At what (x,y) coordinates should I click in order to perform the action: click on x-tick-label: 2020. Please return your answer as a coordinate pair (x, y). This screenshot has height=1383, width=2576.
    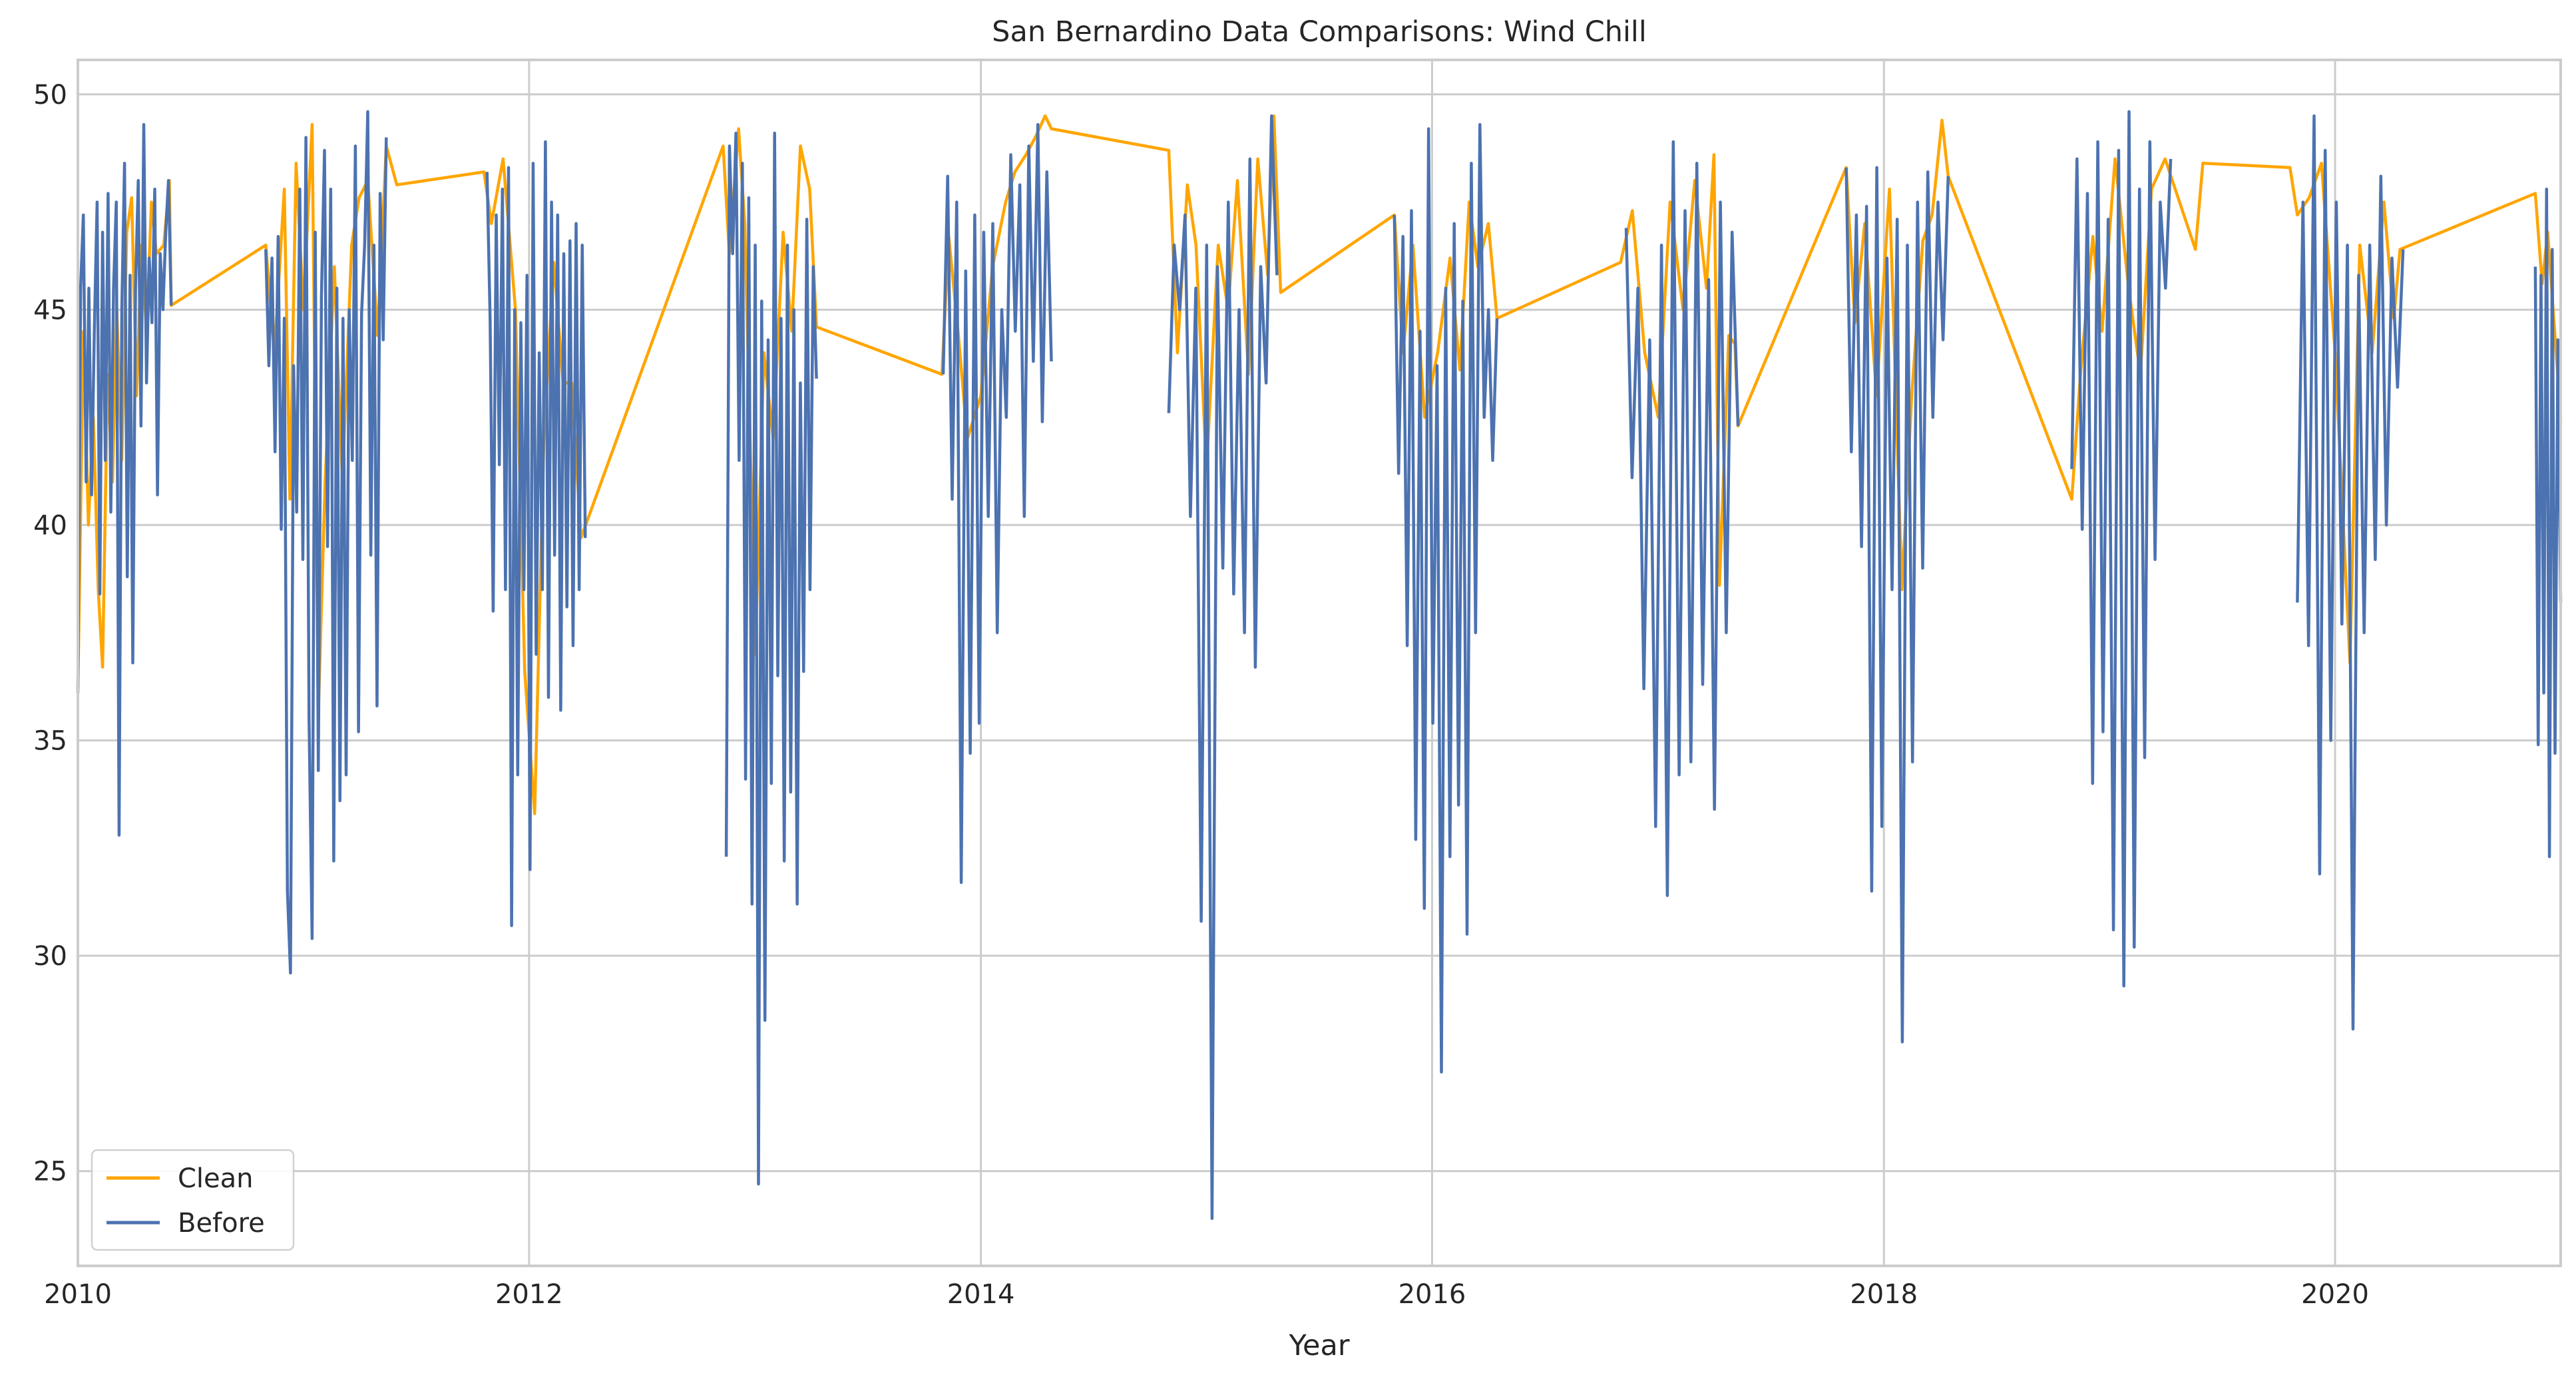
    Looking at the image, I should click on (2335, 1294).